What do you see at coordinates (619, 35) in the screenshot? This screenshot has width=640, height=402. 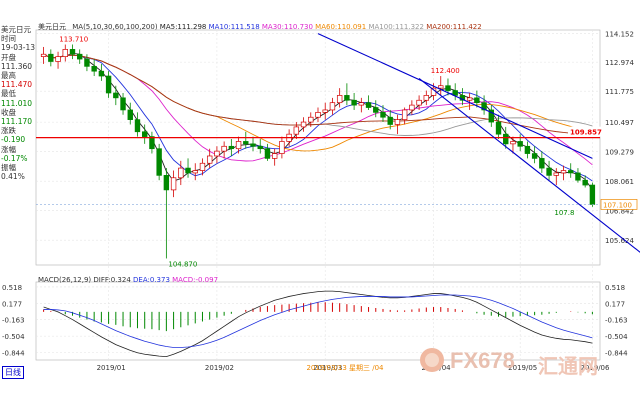 I see `price-axis-tick-label: 114.152` at bounding box center [619, 35].